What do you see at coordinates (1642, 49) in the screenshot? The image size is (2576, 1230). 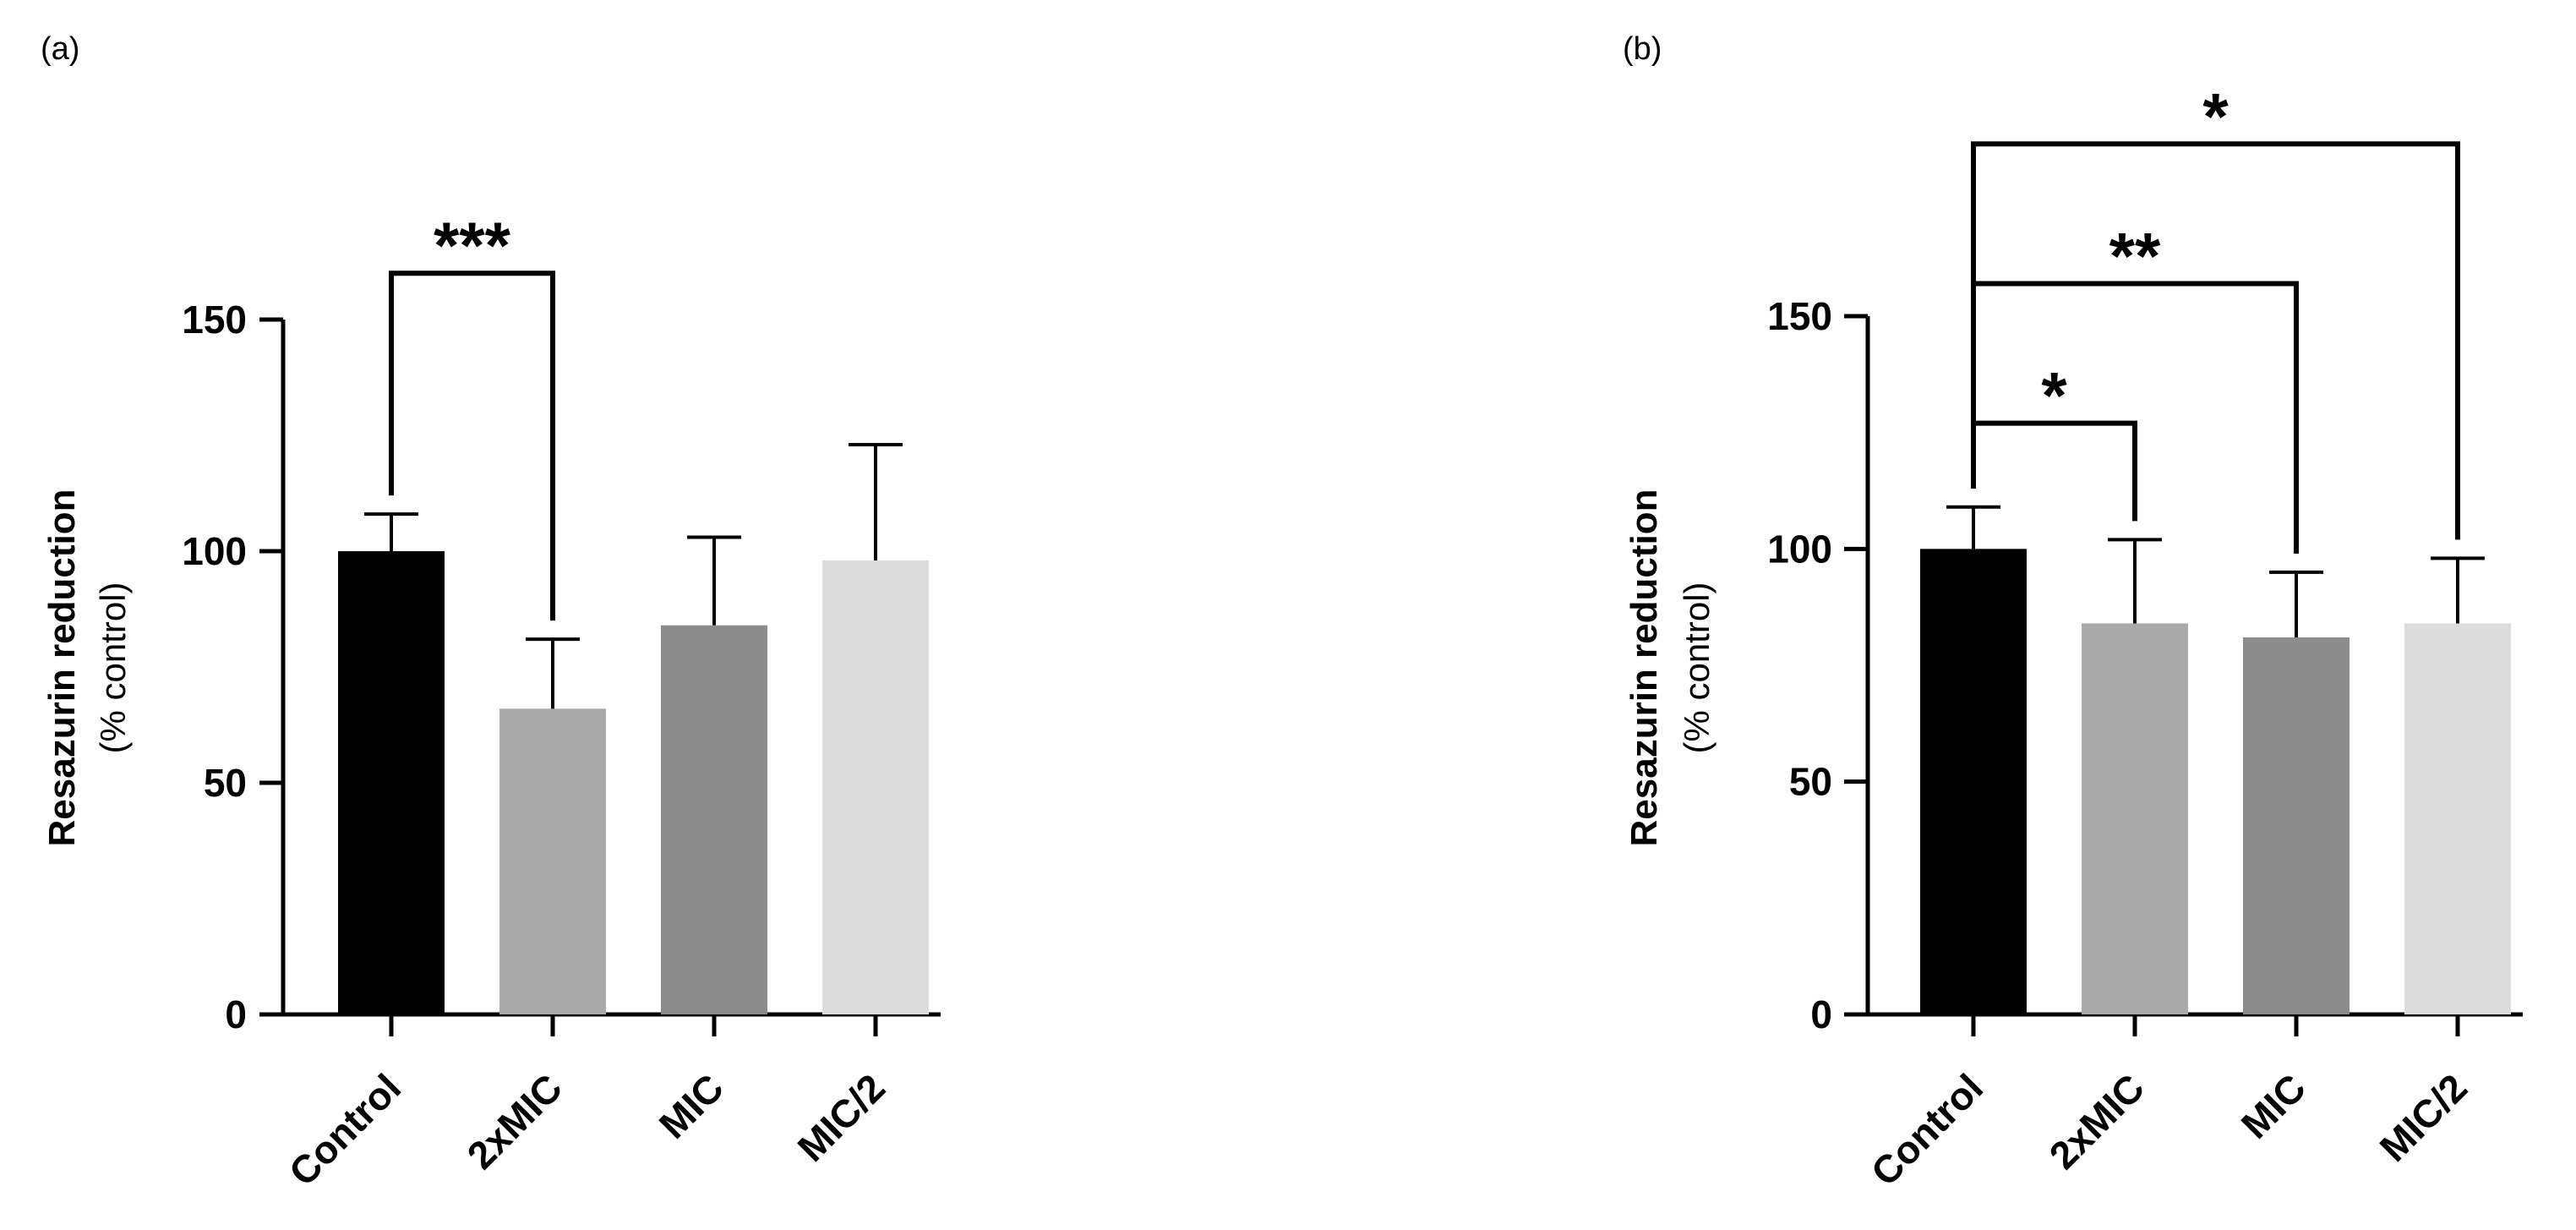 I see `panel-label: (b)` at bounding box center [1642, 49].